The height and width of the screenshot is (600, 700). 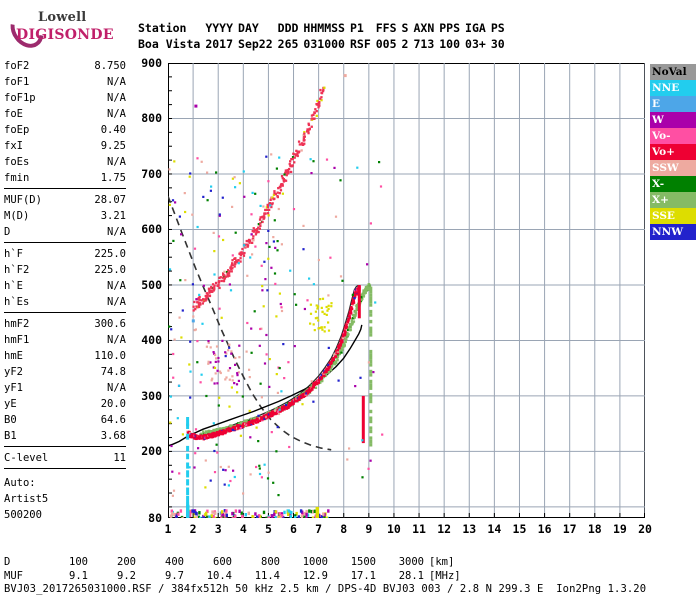 I want to click on station-col-ffs: FFS, so click(x=386, y=28).